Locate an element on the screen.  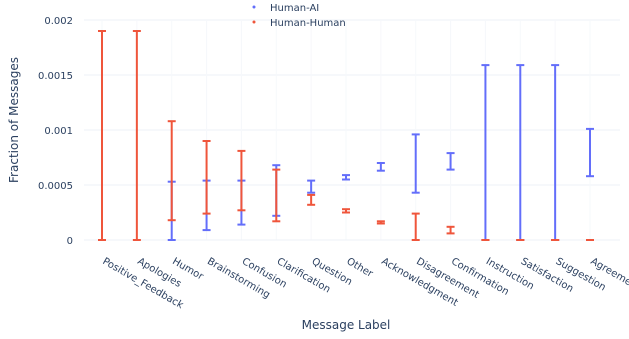
x-tick-label-brainstorming: Brainstorming is located at coordinates (238, 278).